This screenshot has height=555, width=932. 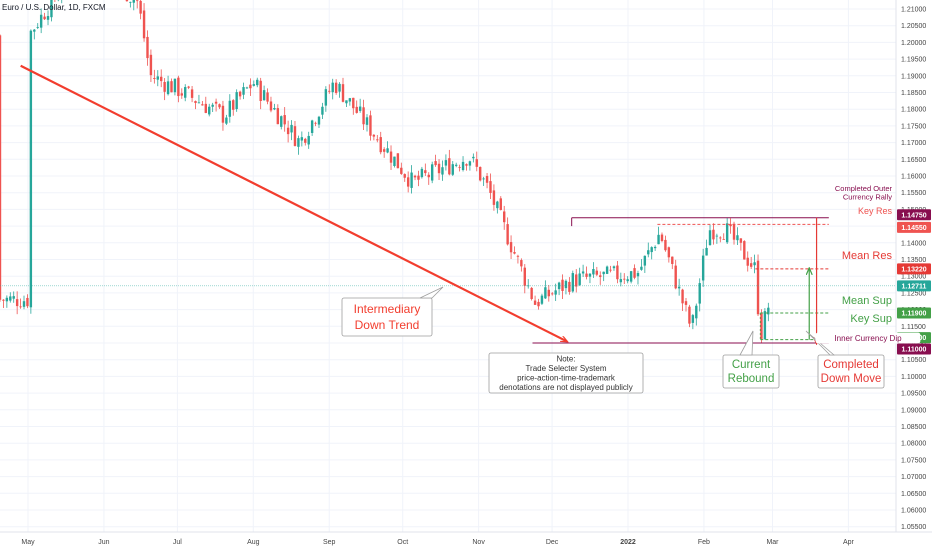 What do you see at coordinates (914, 286) in the screenshot?
I see `price-tag-value: 1.12711` at bounding box center [914, 286].